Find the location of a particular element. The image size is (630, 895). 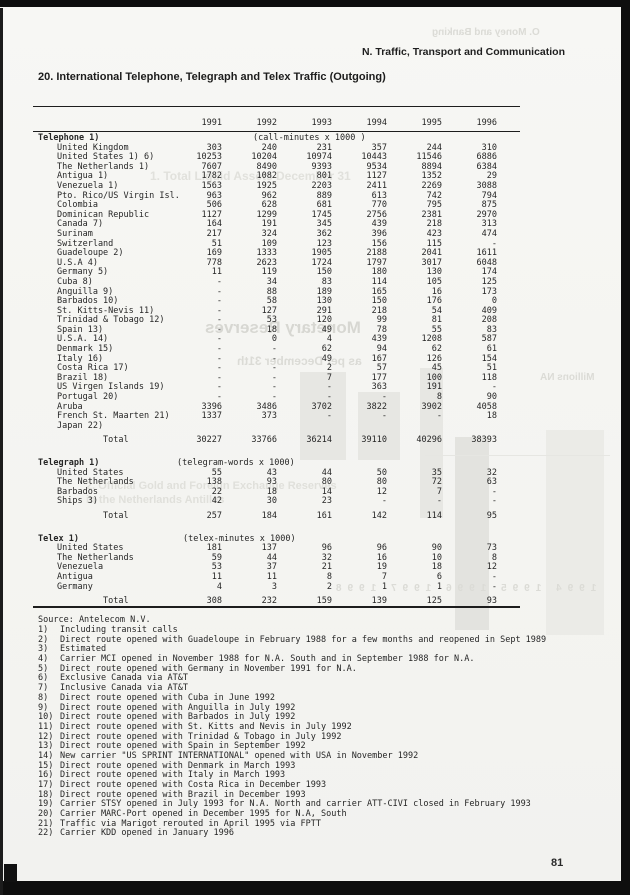

footnote-number: 1) is located at coordinates (43, 630).